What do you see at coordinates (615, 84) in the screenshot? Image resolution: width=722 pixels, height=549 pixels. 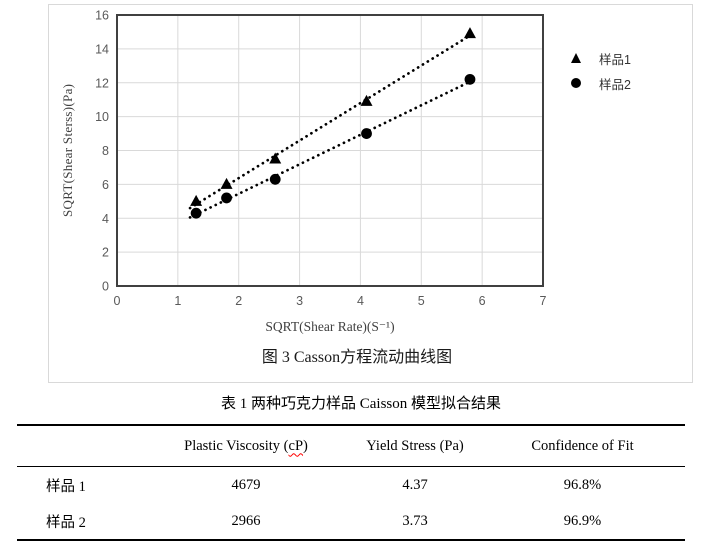 I see `legend-label: 样品2` at bounding box center [615, 84].